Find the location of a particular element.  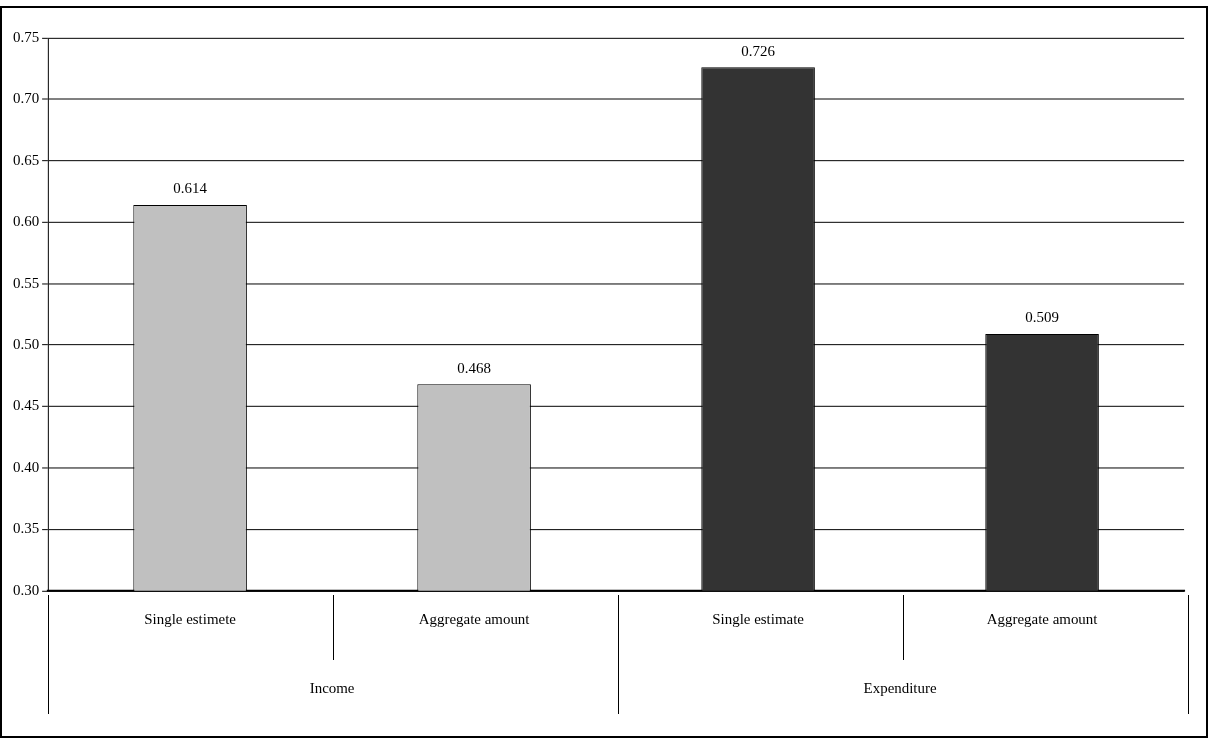

data-label: 0.468 is located at coordinates (474, 367).